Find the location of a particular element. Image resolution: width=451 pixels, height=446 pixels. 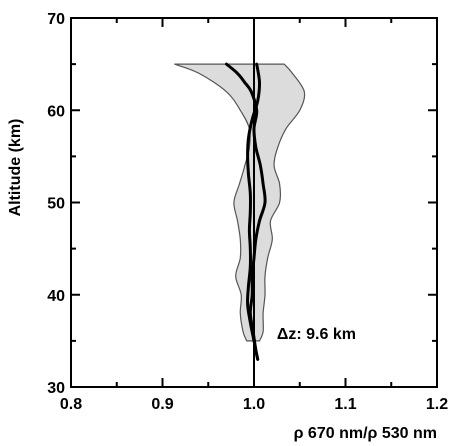

line-layer is located at coordinates (246, 211).